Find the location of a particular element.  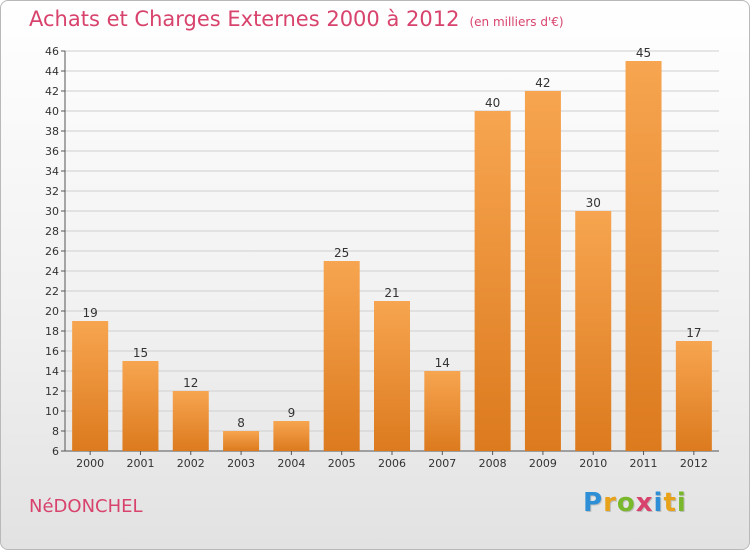

data-label-2009: 42 is located at coordinates (542, 83).